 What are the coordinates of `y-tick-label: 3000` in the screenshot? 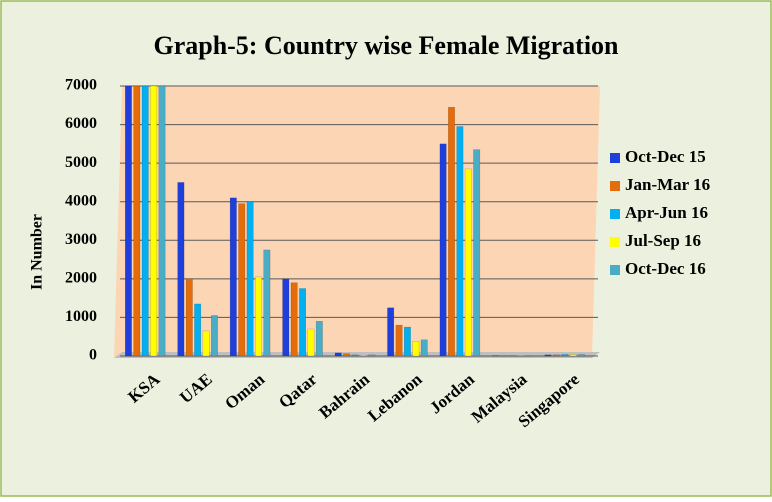 It's located at (81, 239).